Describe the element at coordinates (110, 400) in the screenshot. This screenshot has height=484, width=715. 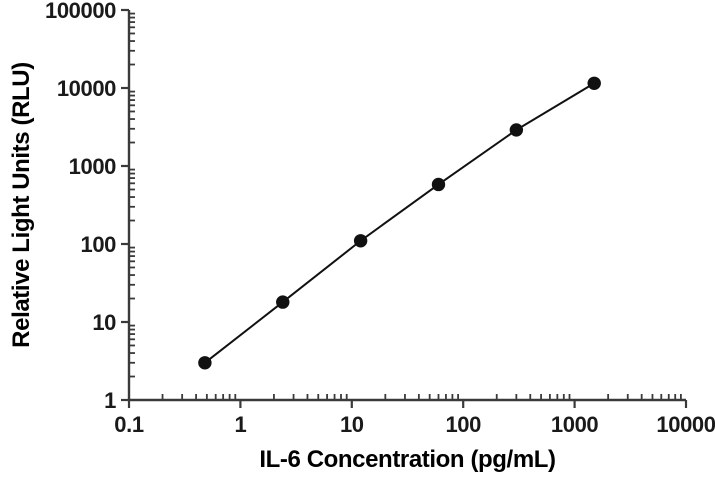
I see `y-tick-label: 1` at that location.